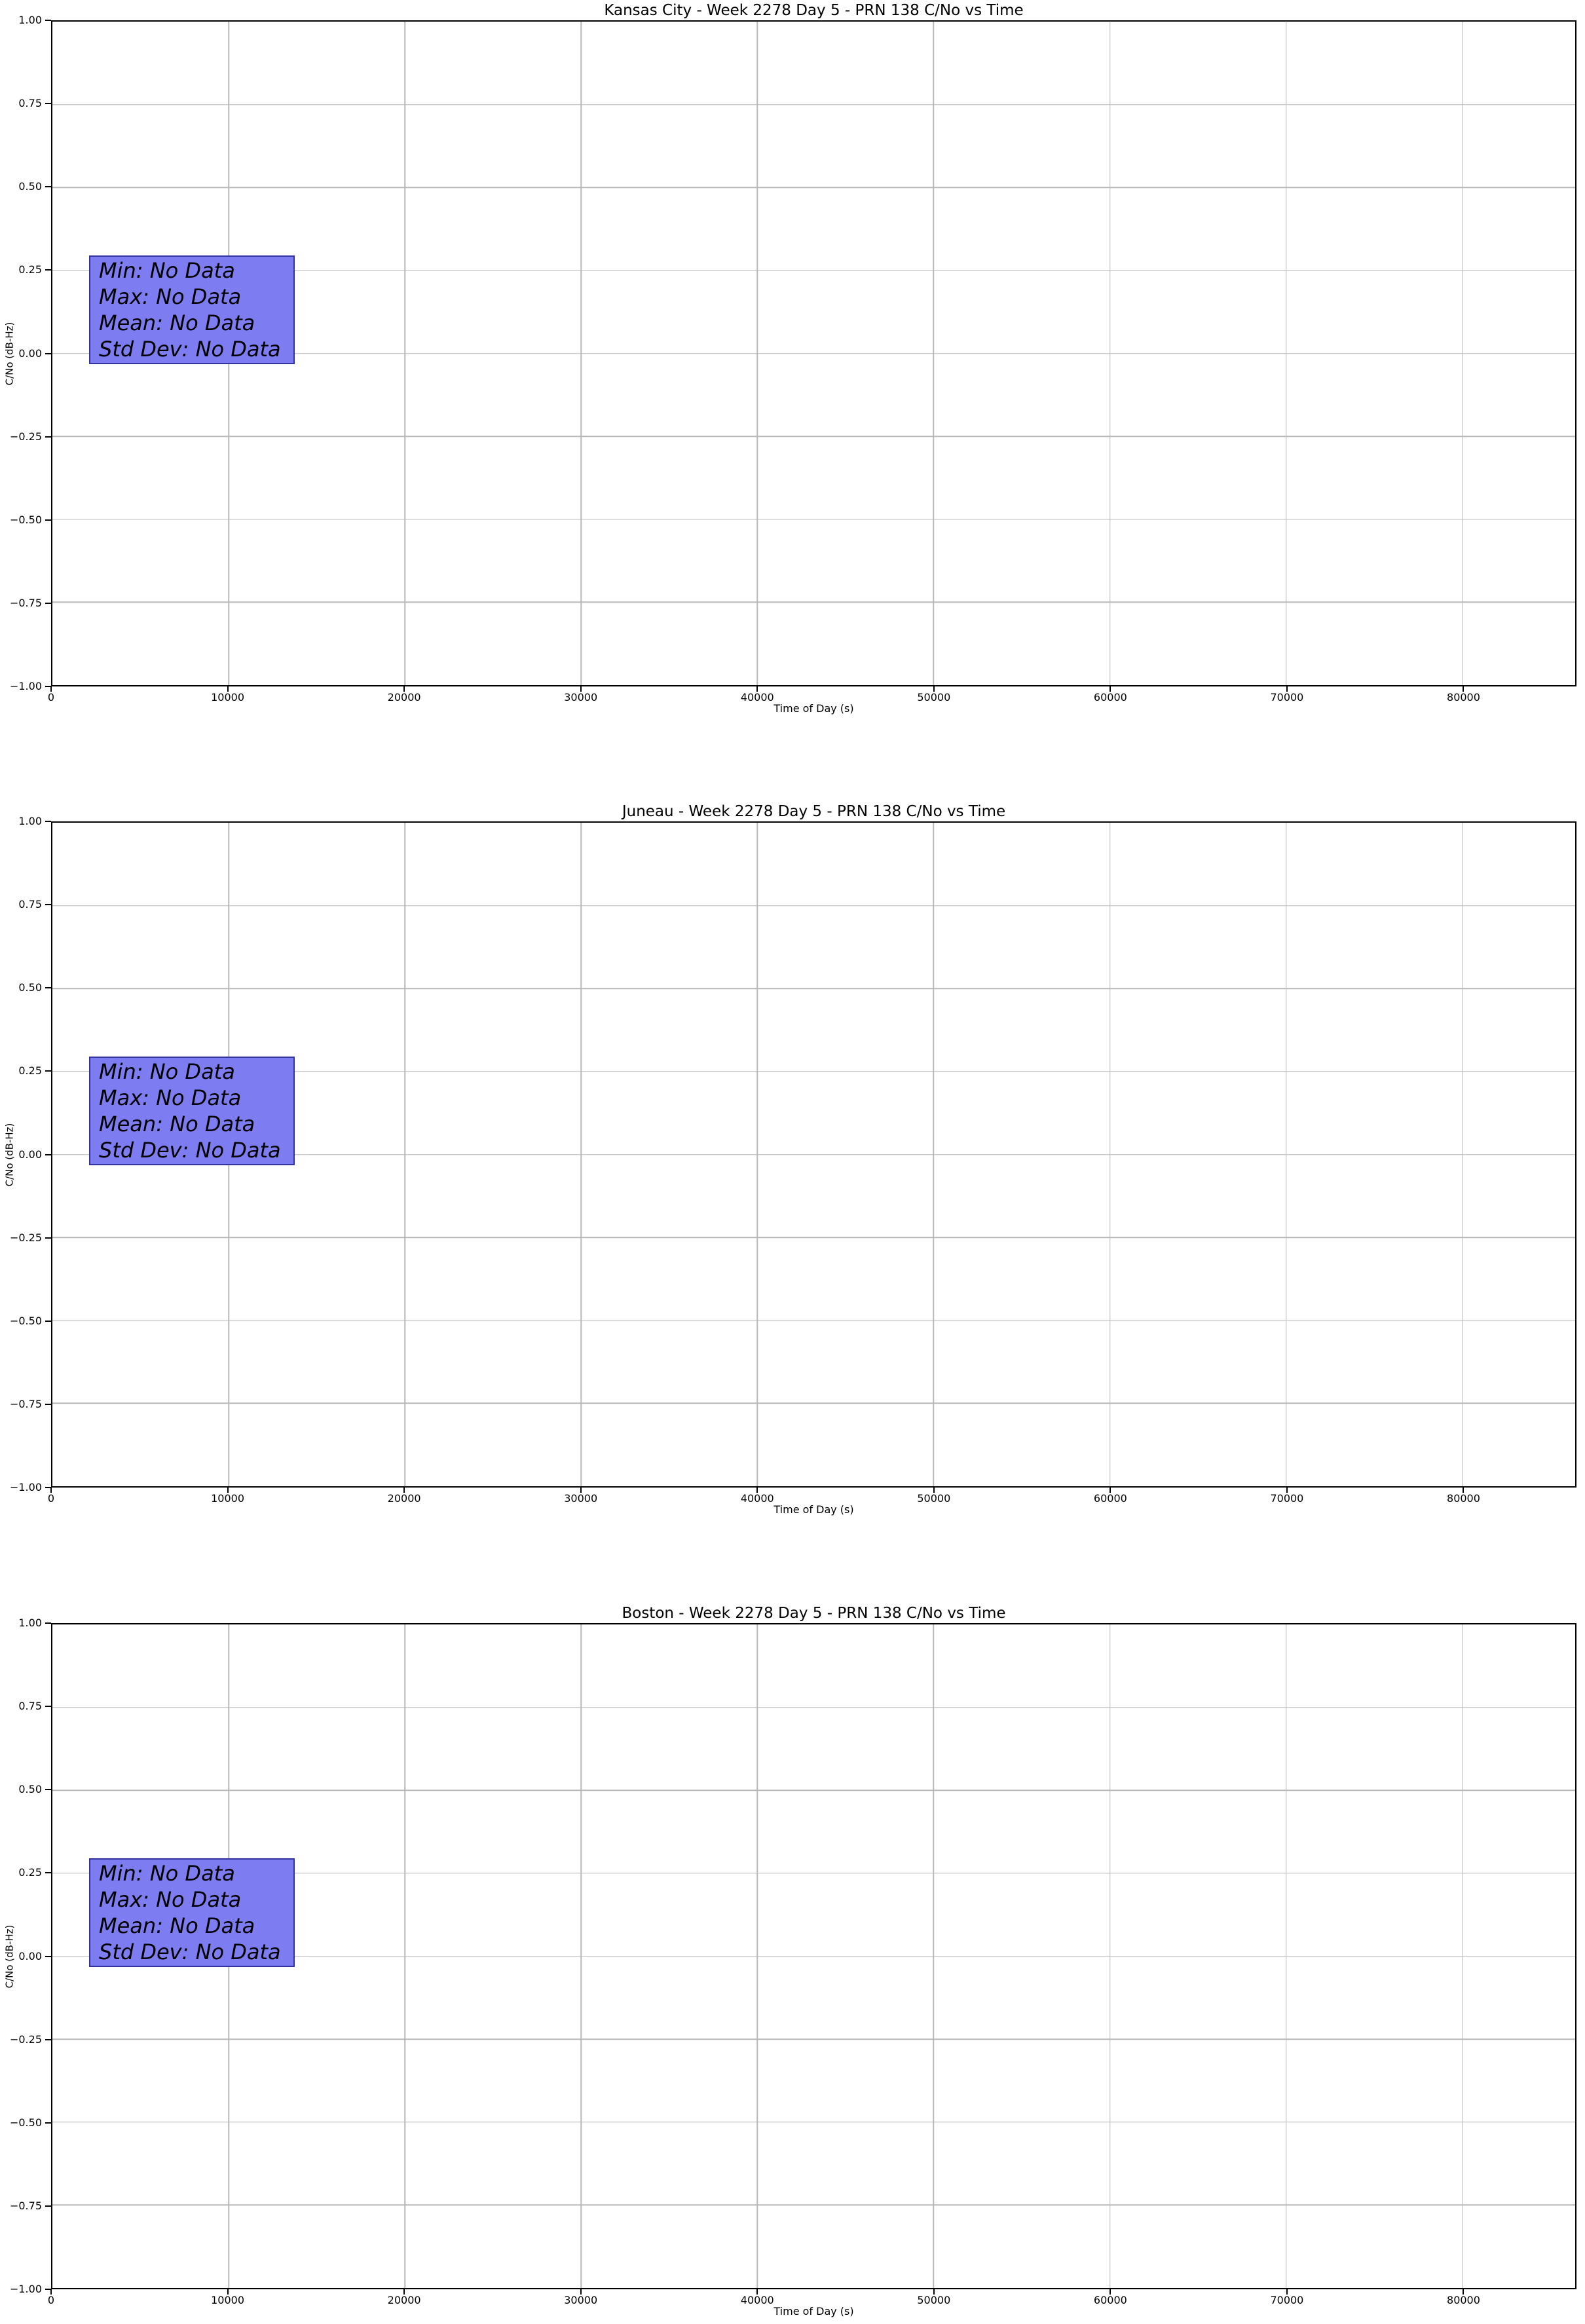  Describe the element at coordinates (25, 2039) in the screenshot. I see `y-tick-label: −0.25` at that location.